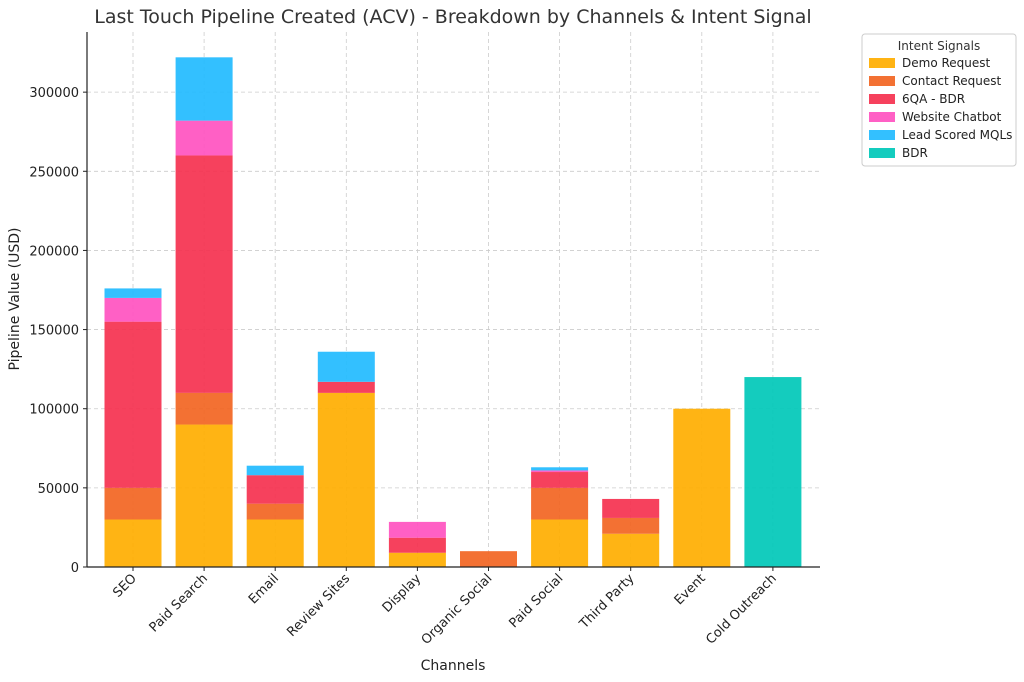 This screenshot has height=682, width=1024. I want to click on y-tick-label: 0, so click(75, 568).